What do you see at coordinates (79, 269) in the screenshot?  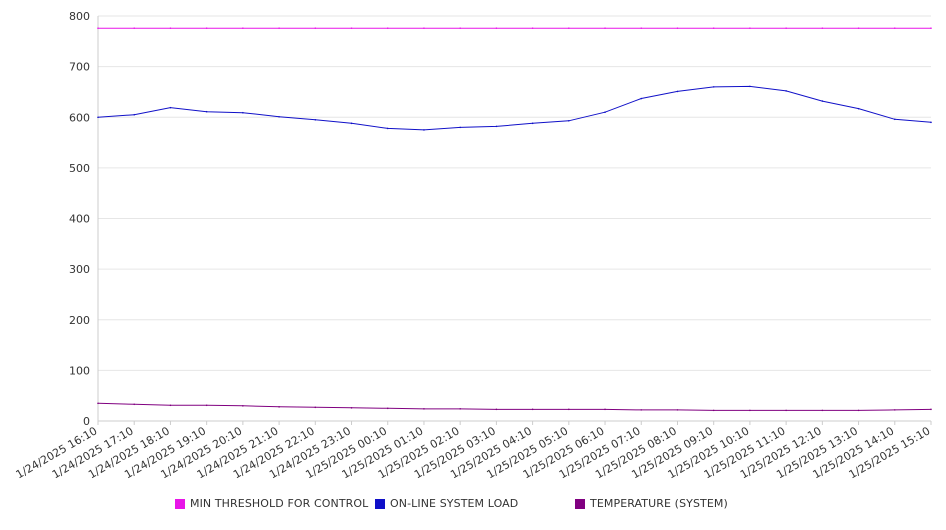 I see `y-tick-label: 300` at bounding box center [79, 269].